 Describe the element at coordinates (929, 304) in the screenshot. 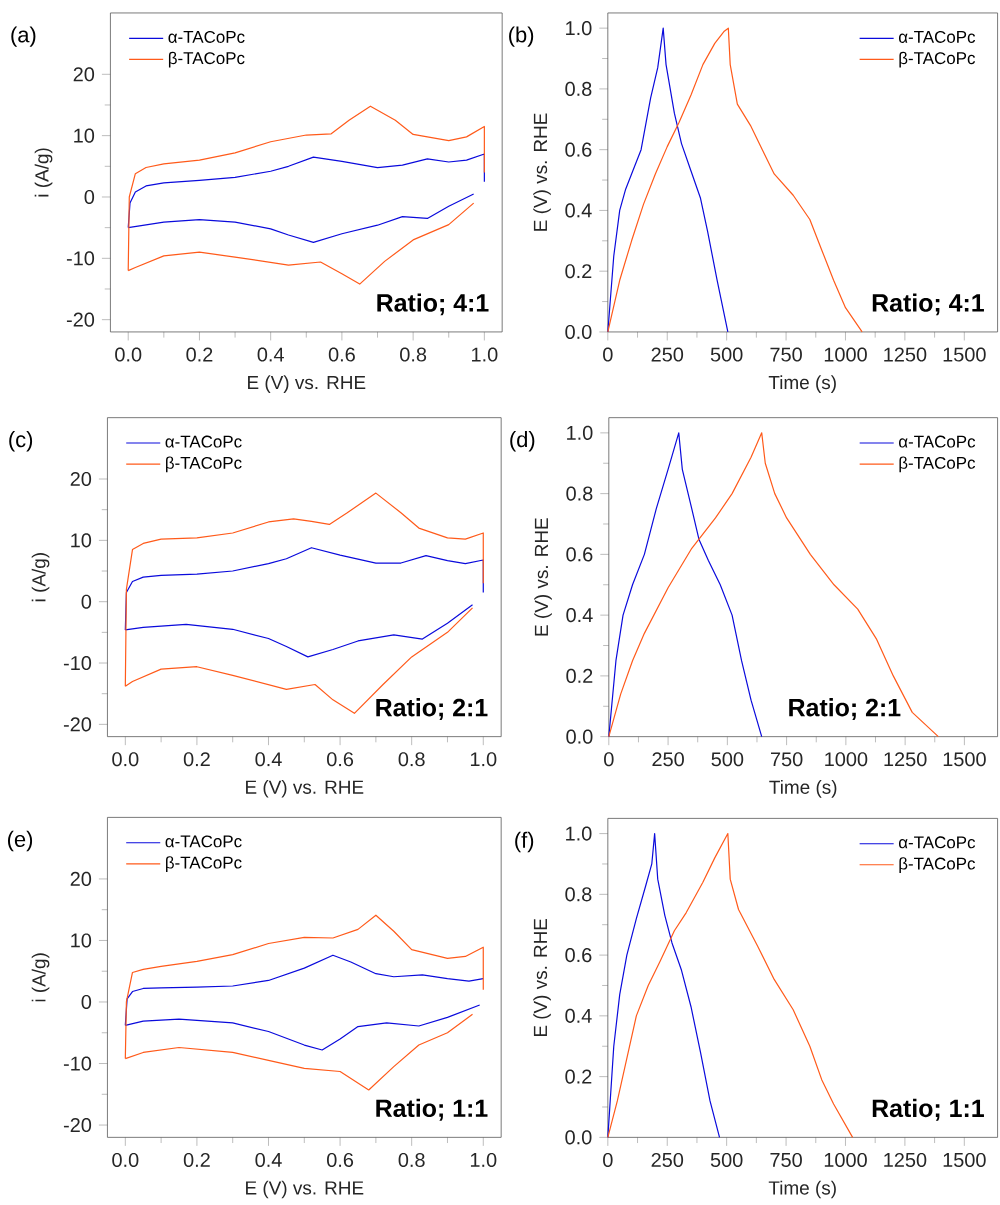

I see `annotation: Ratio; 4:1` at that location.